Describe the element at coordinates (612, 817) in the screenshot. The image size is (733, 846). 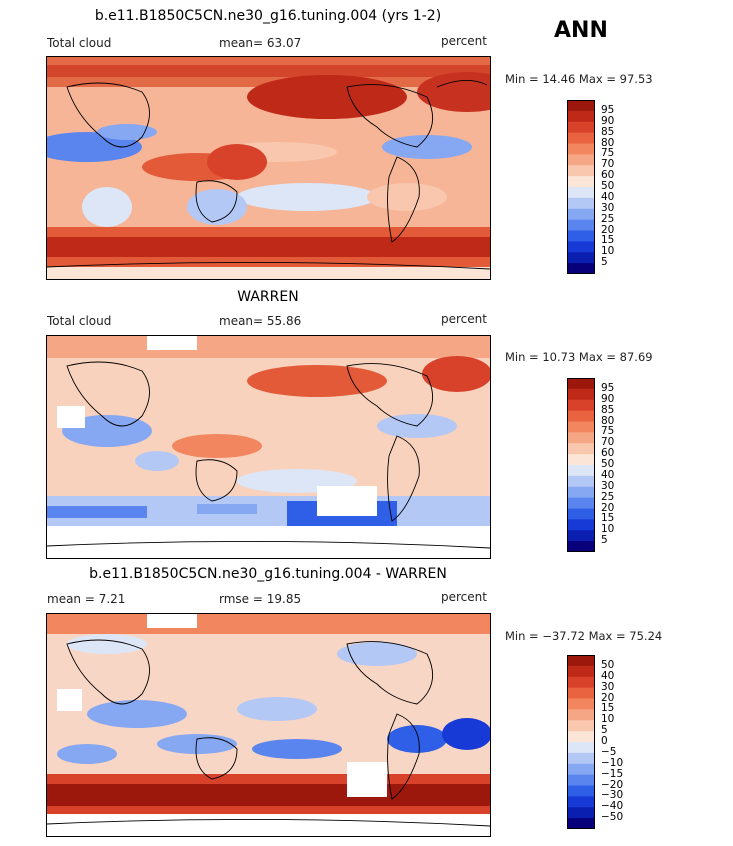
I see `colorbar-tick-label: −50` at that location.